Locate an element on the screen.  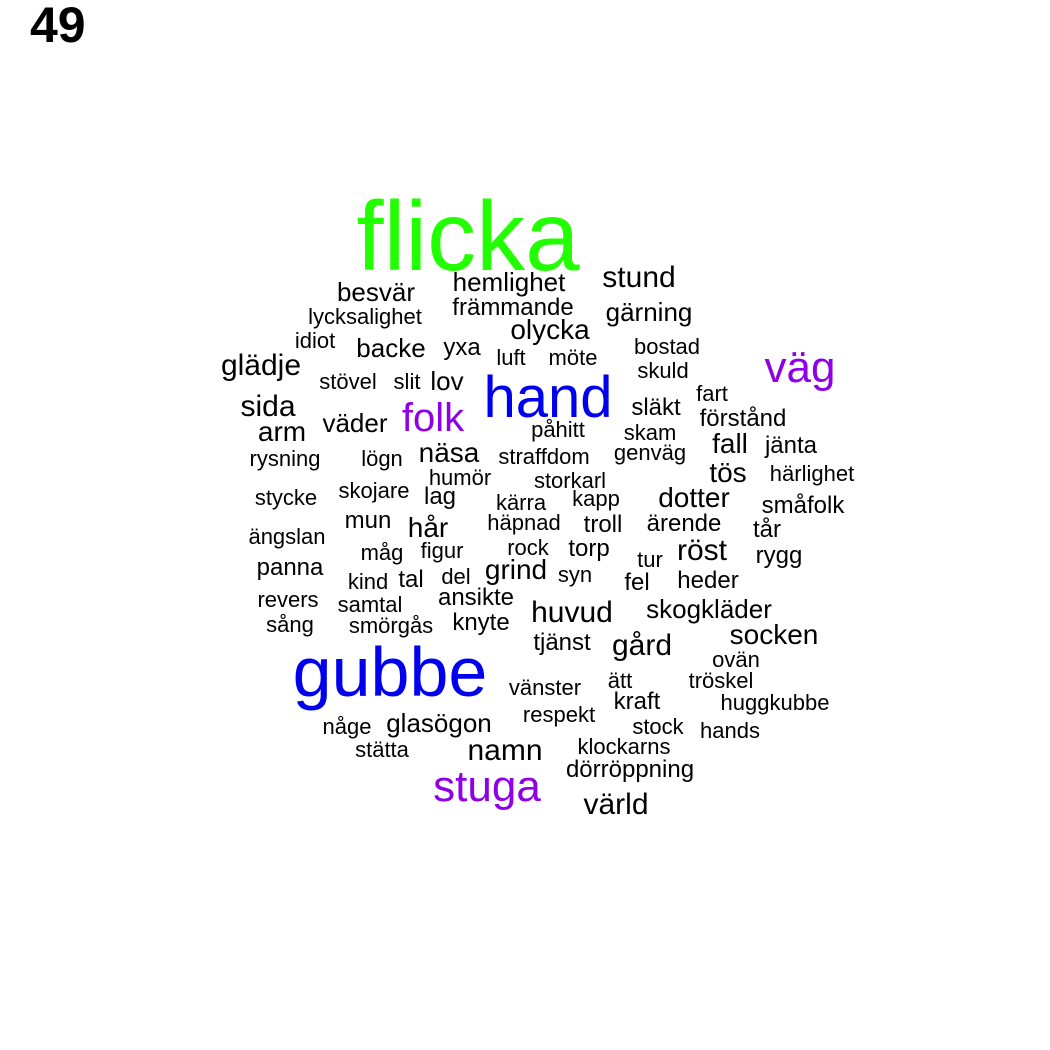
word-87: kraft is located at coordinates (637, 701).